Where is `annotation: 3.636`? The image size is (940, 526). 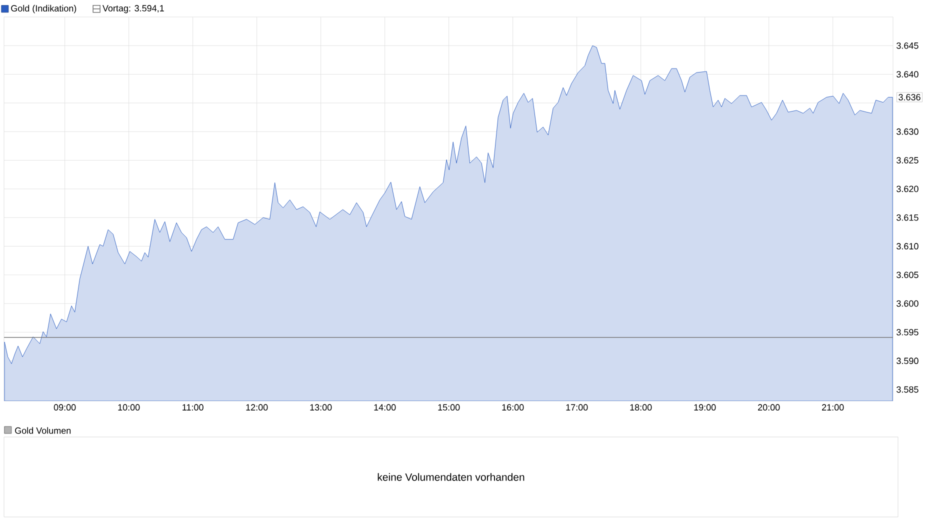
annotation: 3.636 is located at coordinates (909, 97).